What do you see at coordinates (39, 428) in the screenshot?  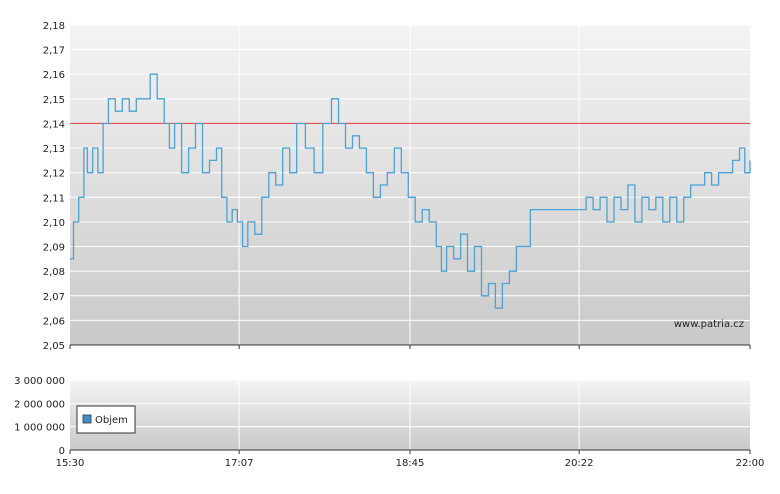 I see `volume-y-tick-label: 1 000 000` at bounding box center [39, 428].